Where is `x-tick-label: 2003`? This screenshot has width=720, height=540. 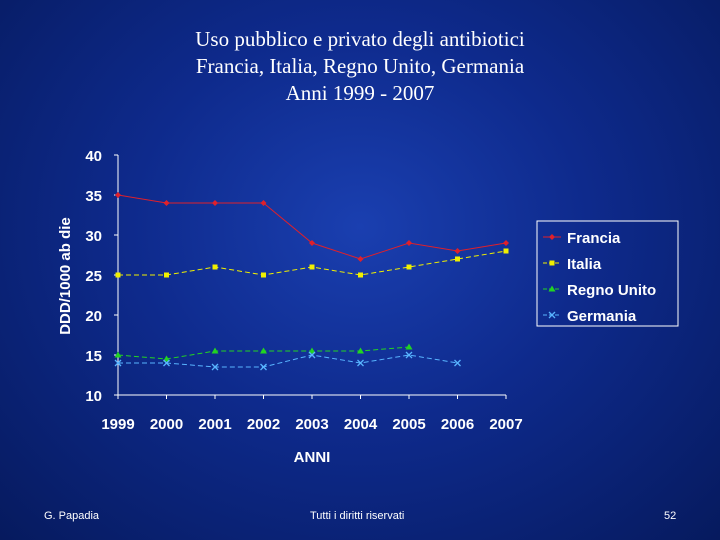 x-tick-label: 2003 is located at coordinates (311, 424).